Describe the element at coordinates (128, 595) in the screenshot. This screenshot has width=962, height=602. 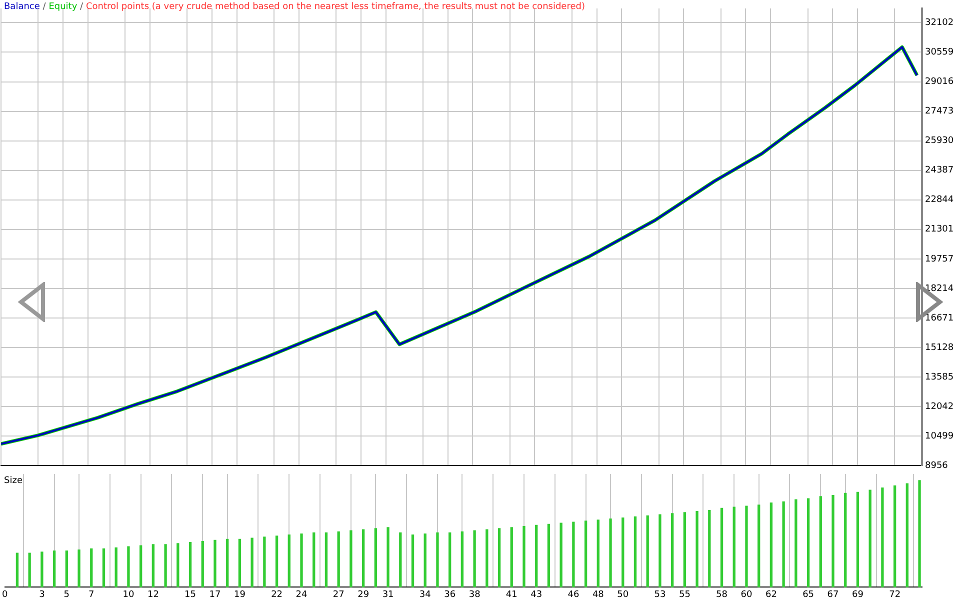
I see `x-tick-label: 10` at that location.